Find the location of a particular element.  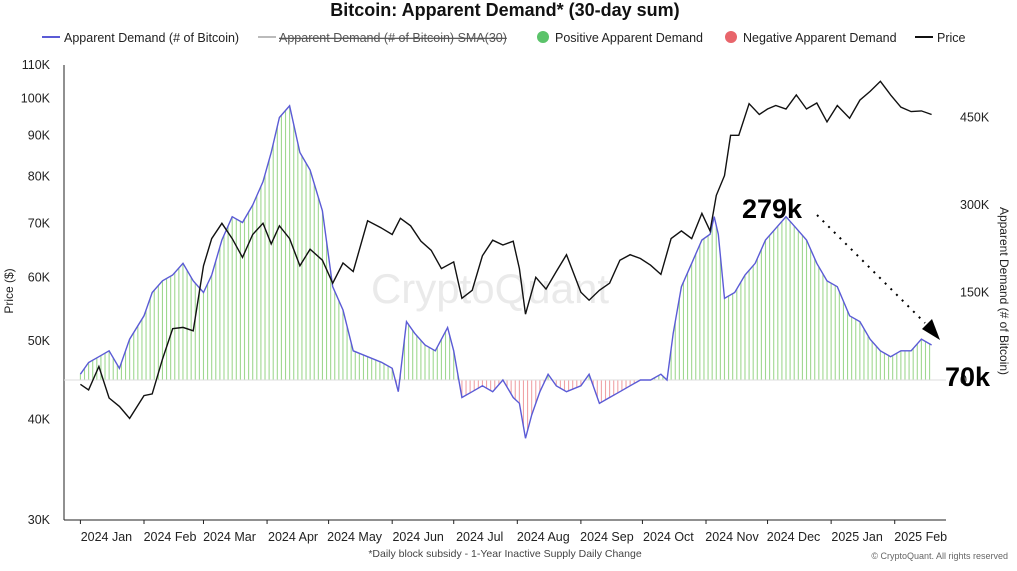

legend-label-sma: Apparent Demand (# of Bitcoin) SMA(30) is located at coordinates (393, 38).